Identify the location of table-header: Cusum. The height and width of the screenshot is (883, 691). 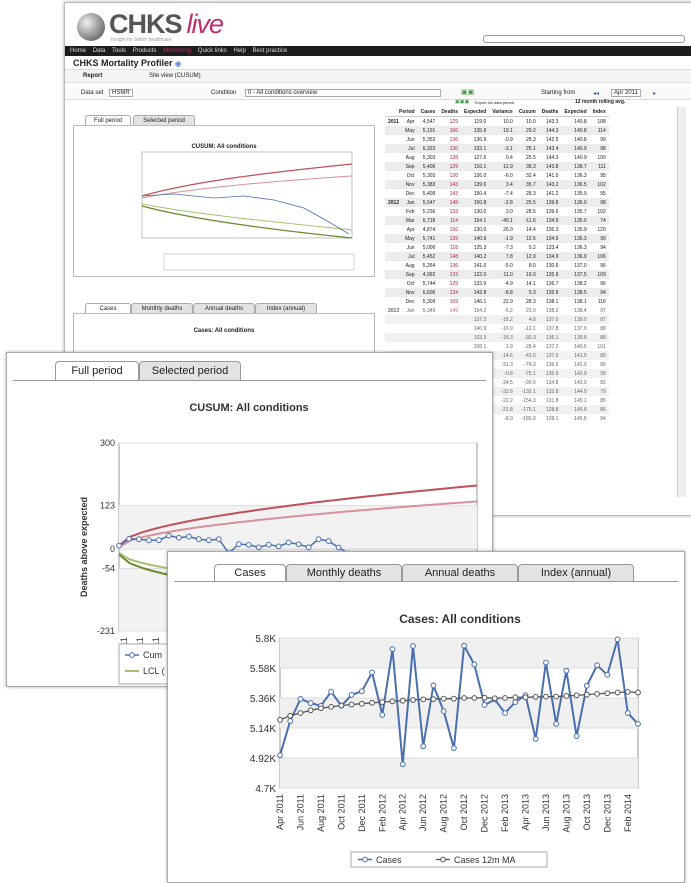
(527, 112).